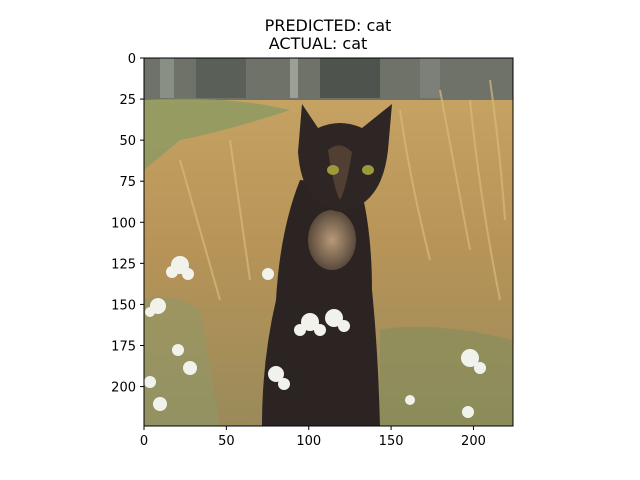 The width and height of the screenshot is (640, 480). Describe the element at coordinates (328, 25) in the screenshot. I see `chart-title-predicted: PREDICTED: cat` at that location.